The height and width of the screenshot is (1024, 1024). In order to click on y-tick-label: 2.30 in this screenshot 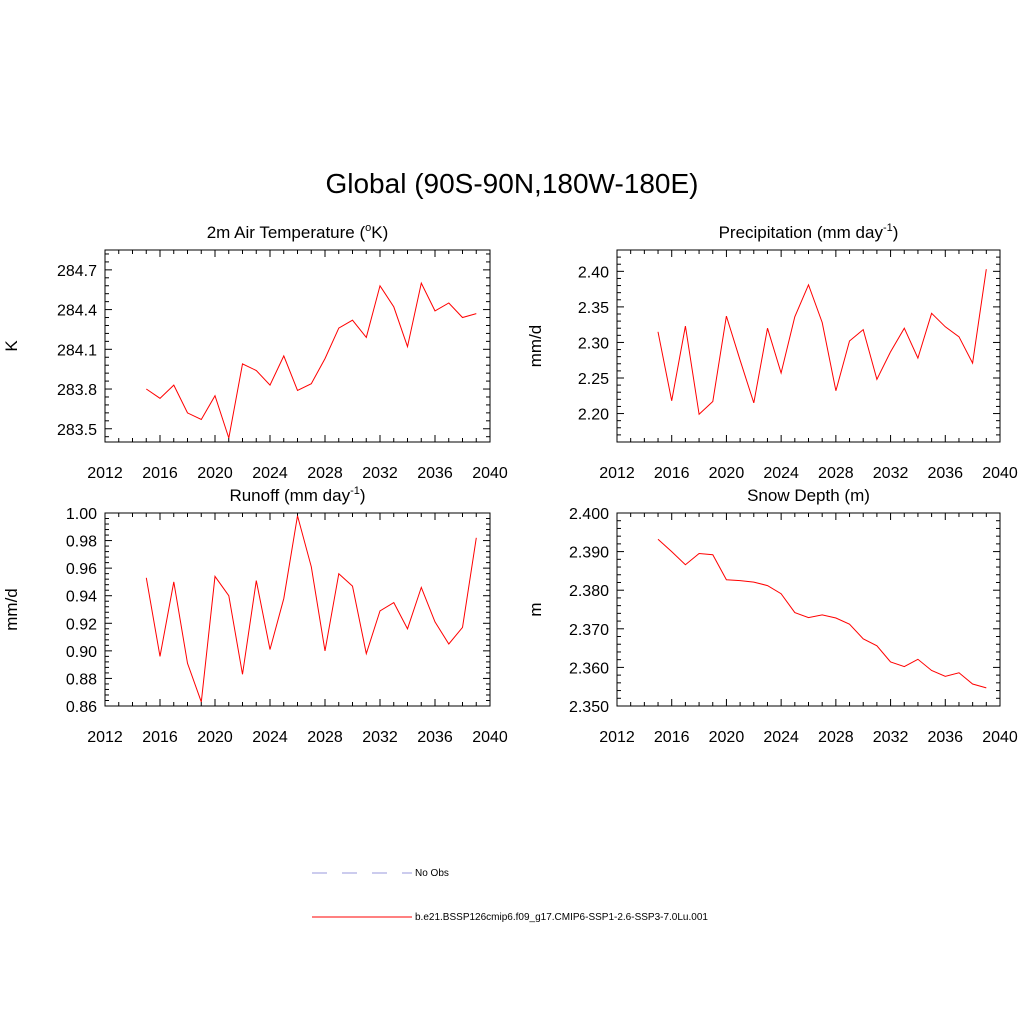, I will do `click(593, 343)`.